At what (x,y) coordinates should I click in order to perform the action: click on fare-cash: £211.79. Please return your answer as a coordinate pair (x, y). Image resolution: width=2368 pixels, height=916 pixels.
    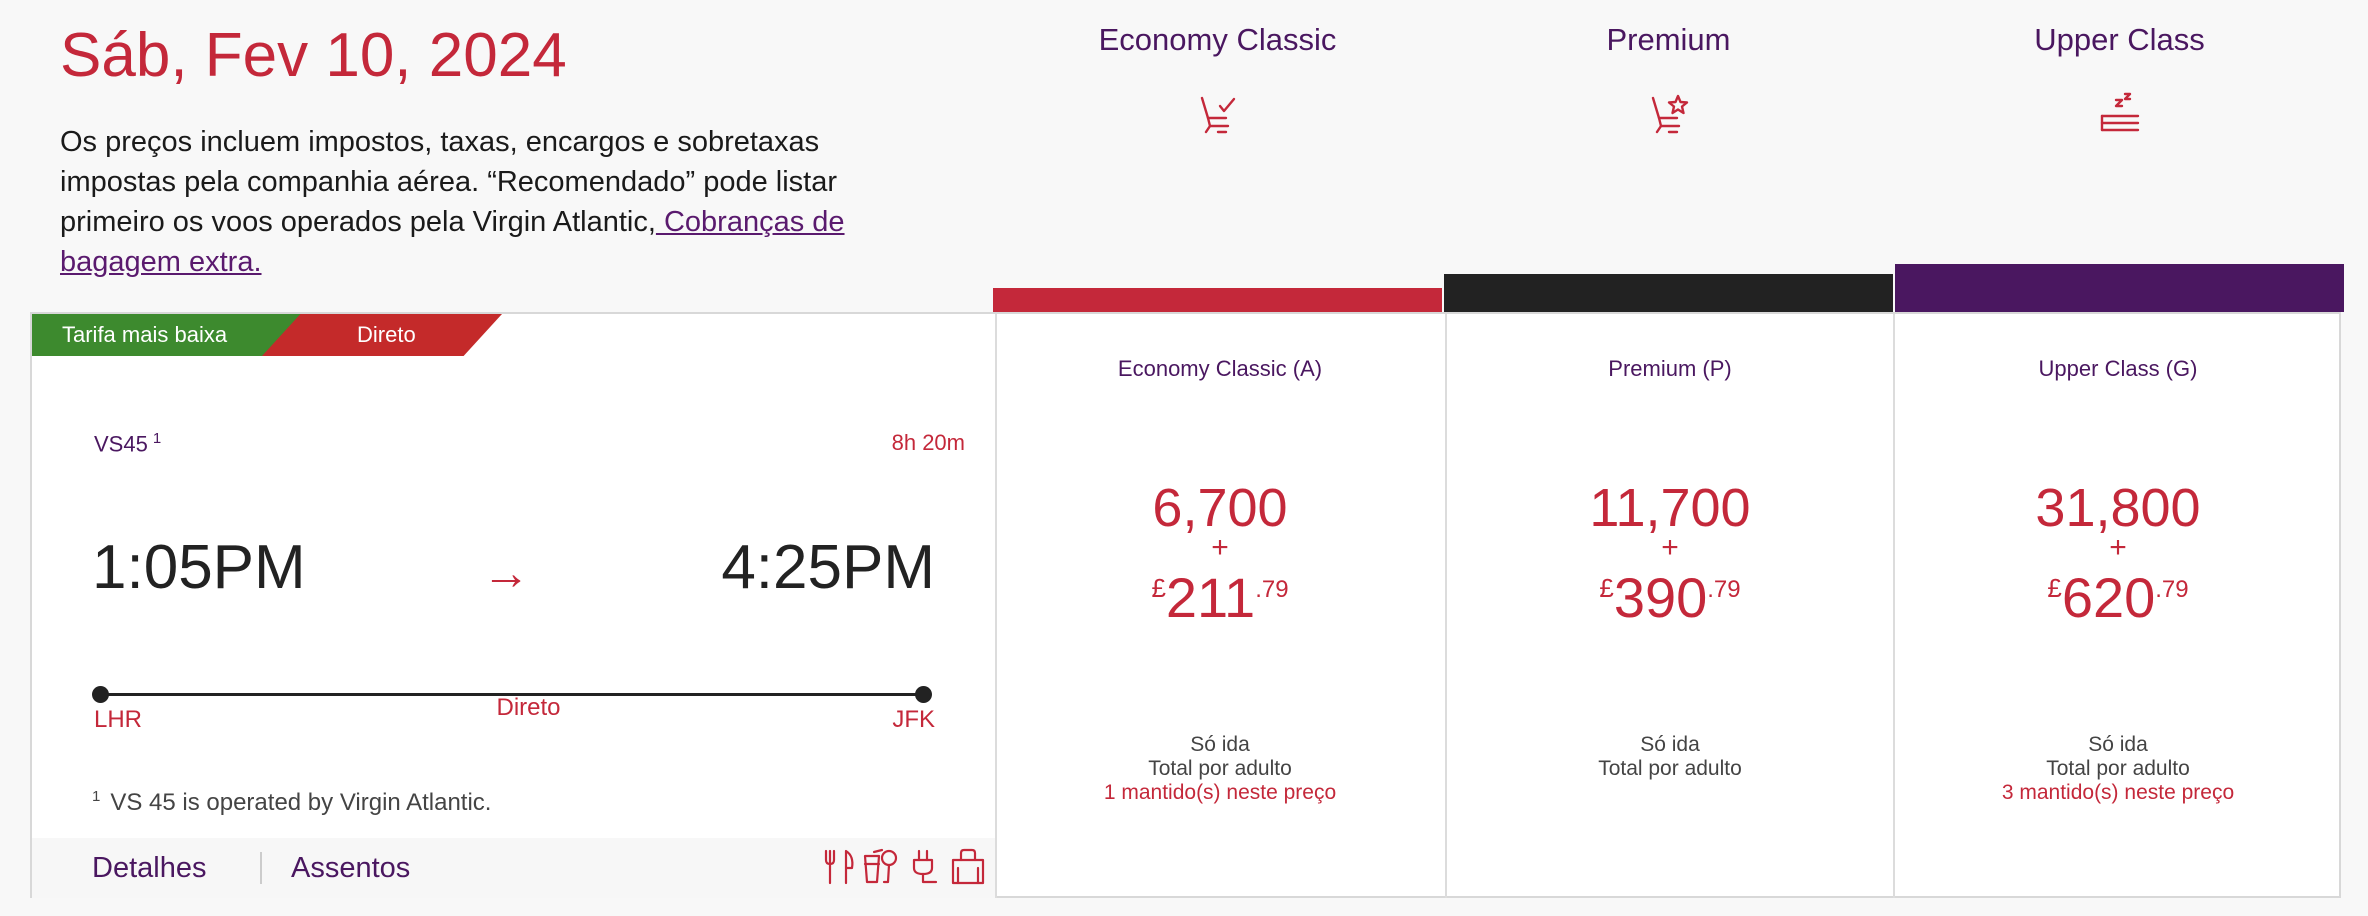
    Looking at the image, I should click on (1220, 600).